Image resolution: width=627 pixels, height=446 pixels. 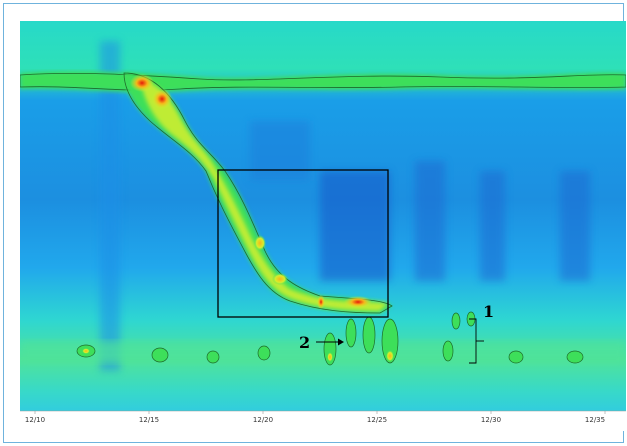 What do you see at coordinates (323, 82) in the screenshot?
I see `top-band` at bounding box center [323, 82].